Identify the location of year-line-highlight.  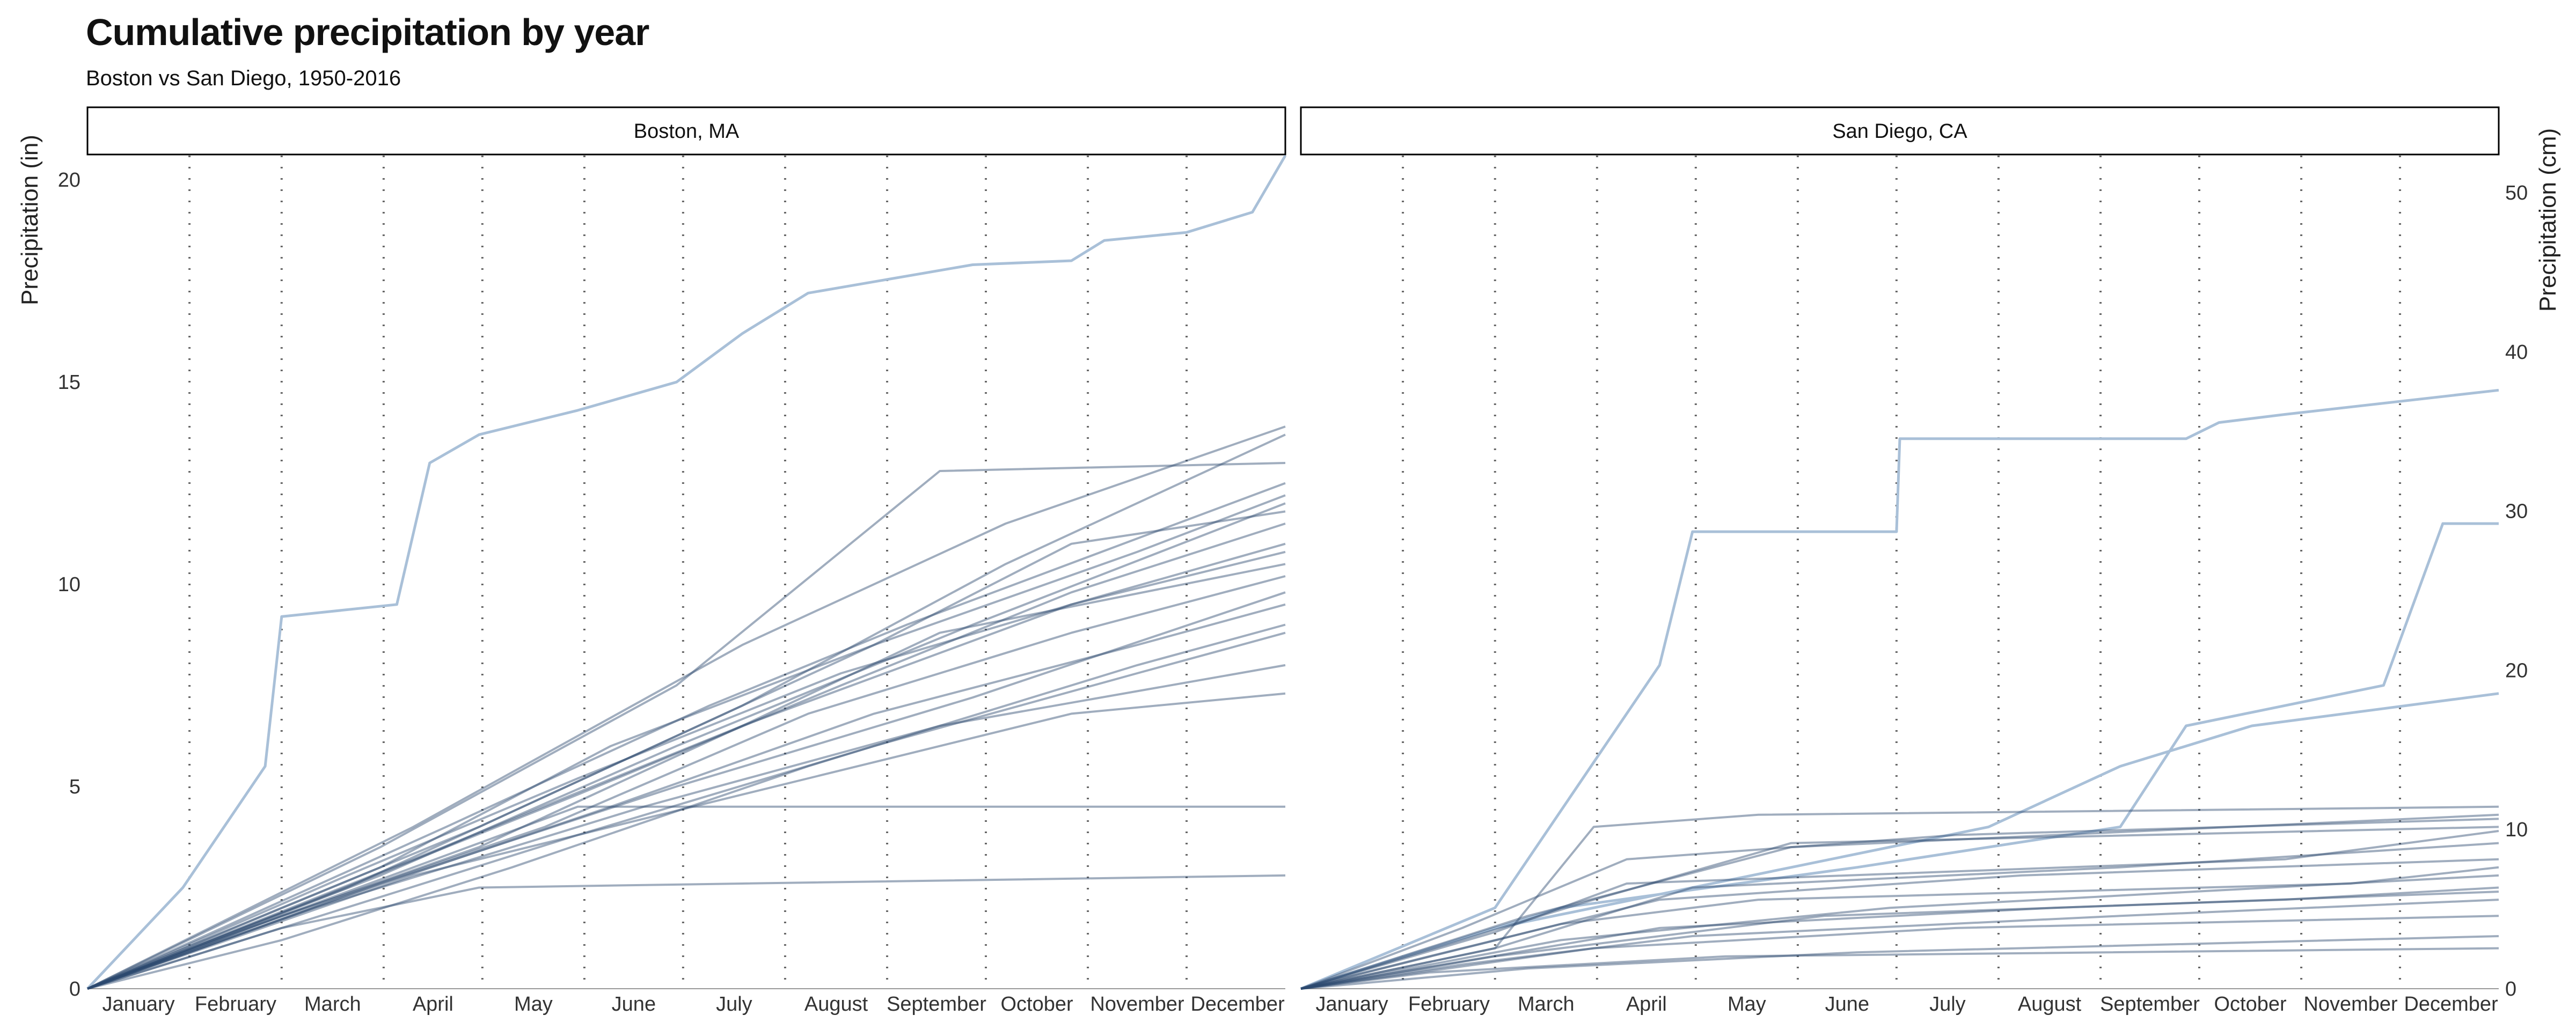
(1899, 841).